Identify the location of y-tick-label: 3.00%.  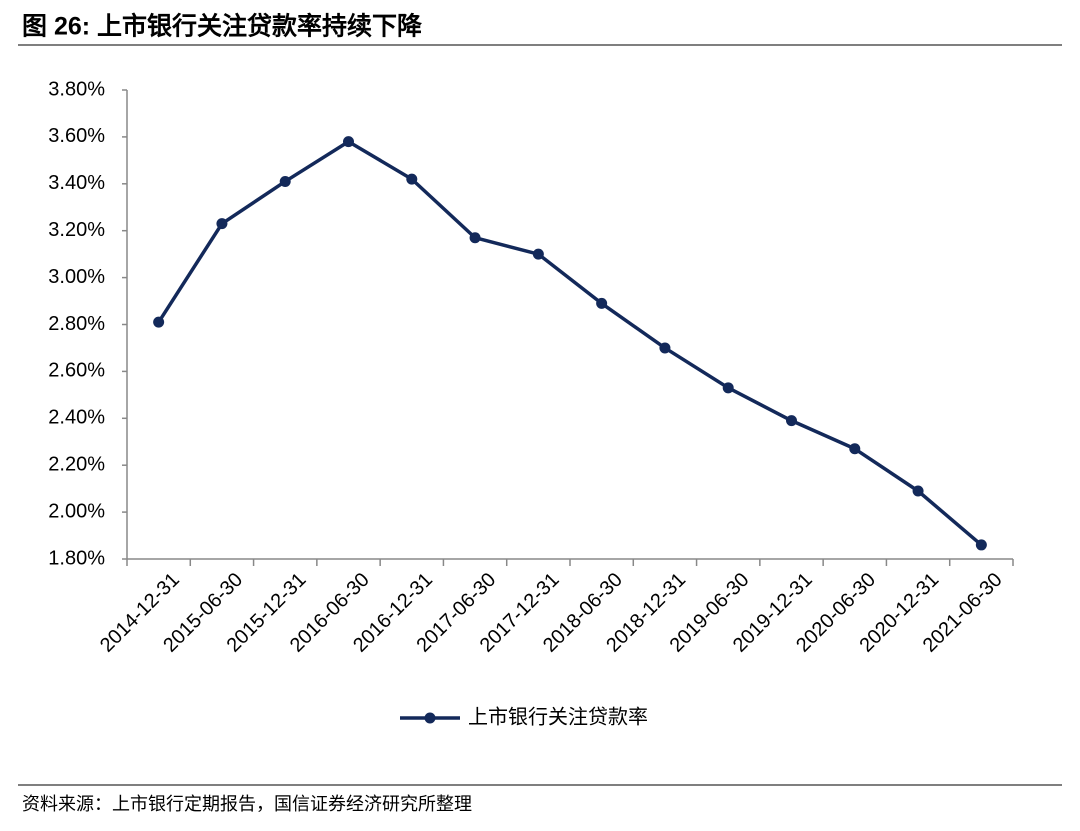
(76, 277).